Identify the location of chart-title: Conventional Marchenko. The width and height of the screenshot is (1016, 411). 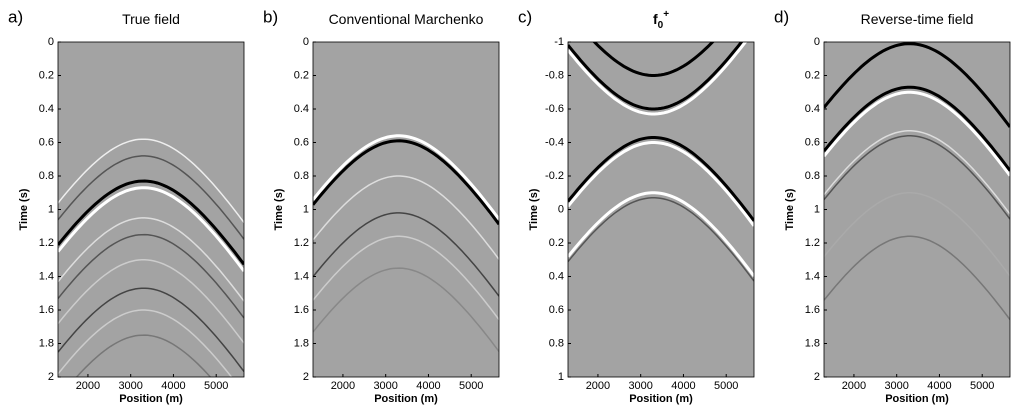
(406, 19).